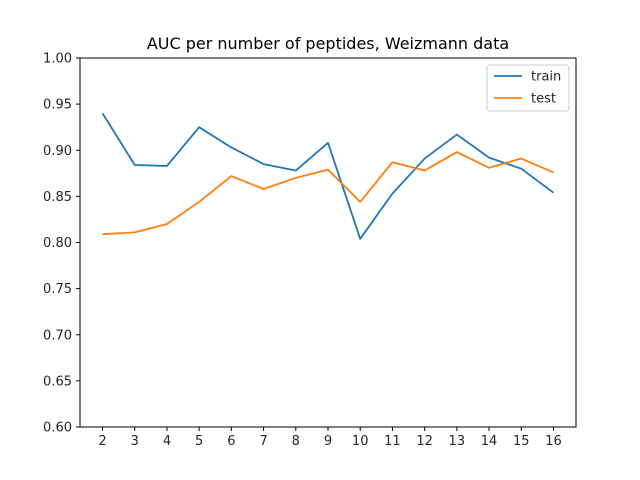 The image size is (640, 480). Describe the element at coordinates (57, 428) in the screenshot. I see `y-tick-label: 0.60` at that location.